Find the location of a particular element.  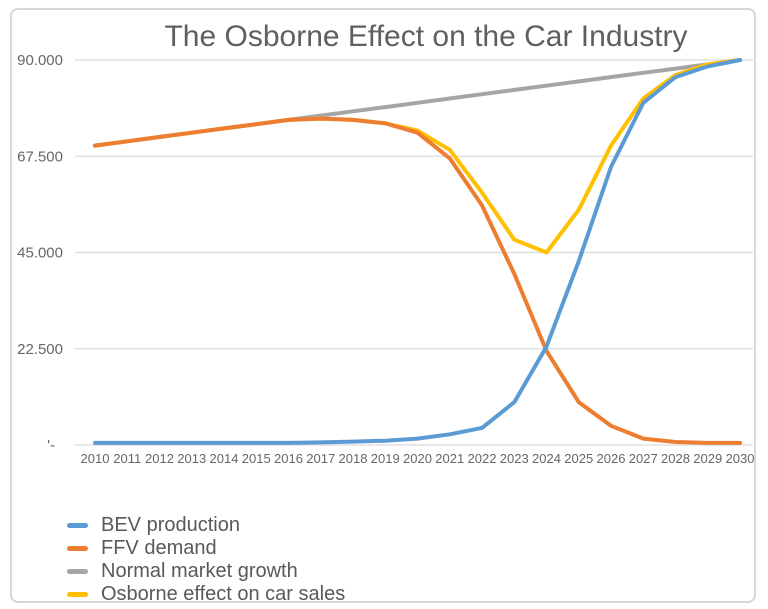

legend-label: Osborne effect on car sales is located at coordinates (223, 594).